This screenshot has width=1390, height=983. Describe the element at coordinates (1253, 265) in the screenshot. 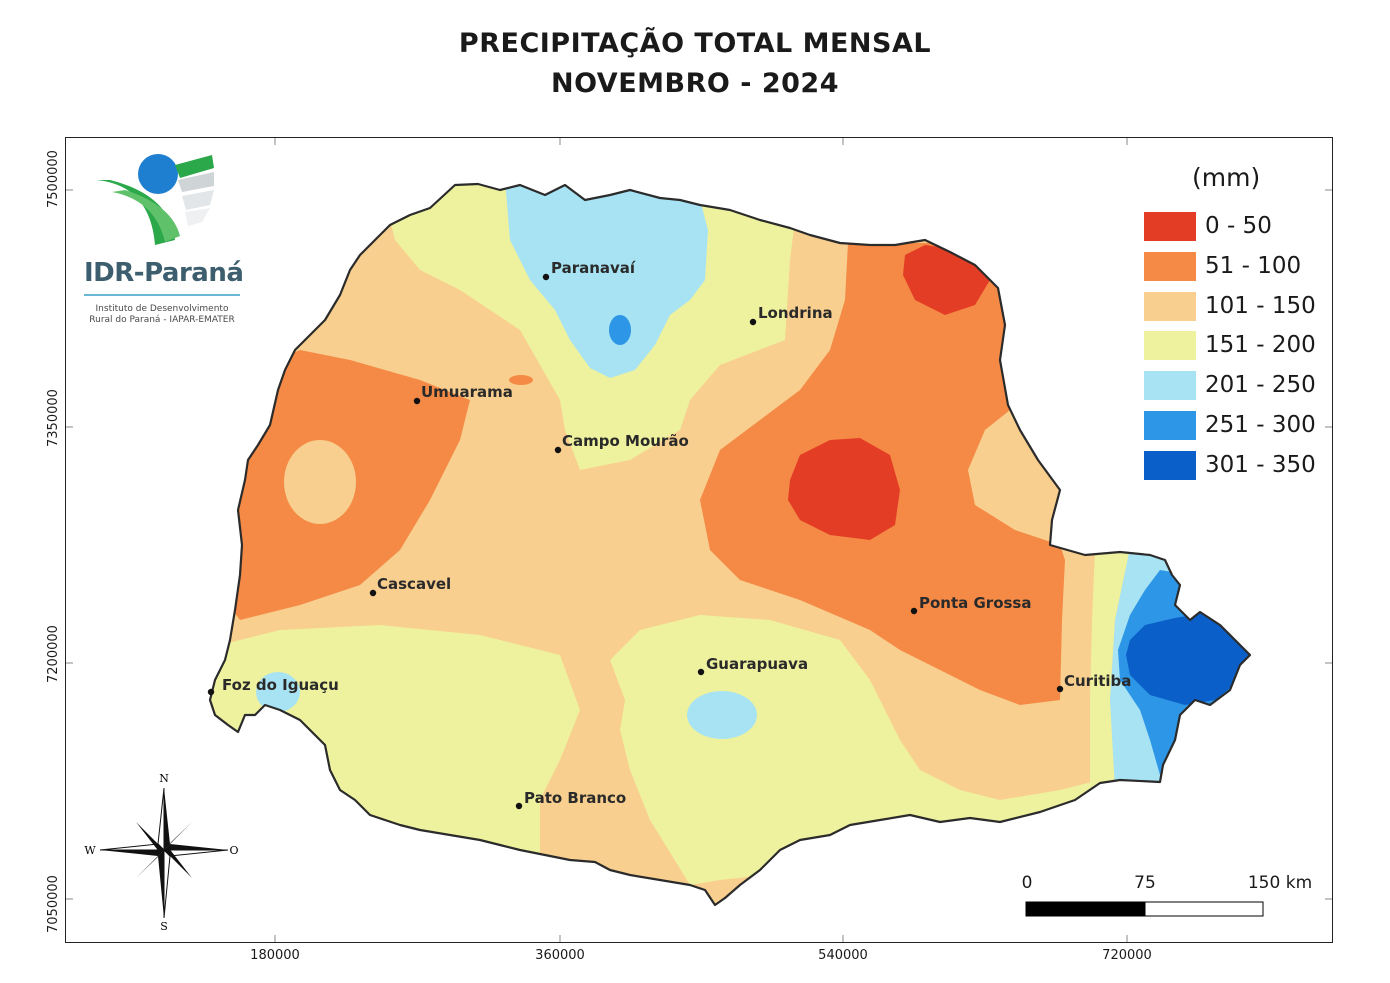

I see `legend-label: 51 - 100` at that location.